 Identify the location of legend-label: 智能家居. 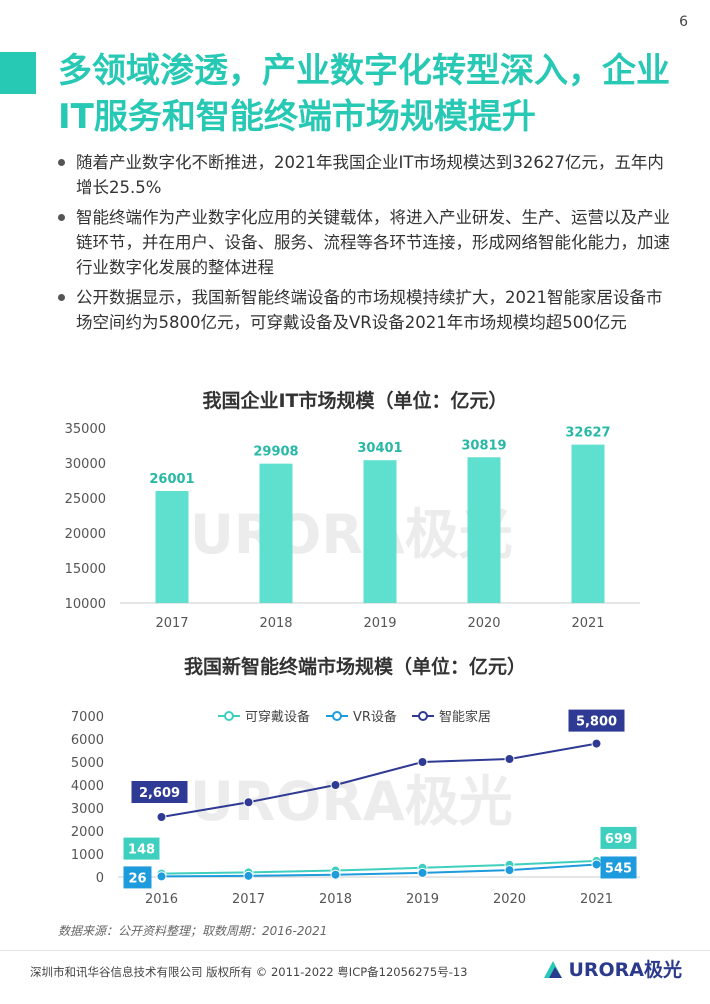
(465, 717).